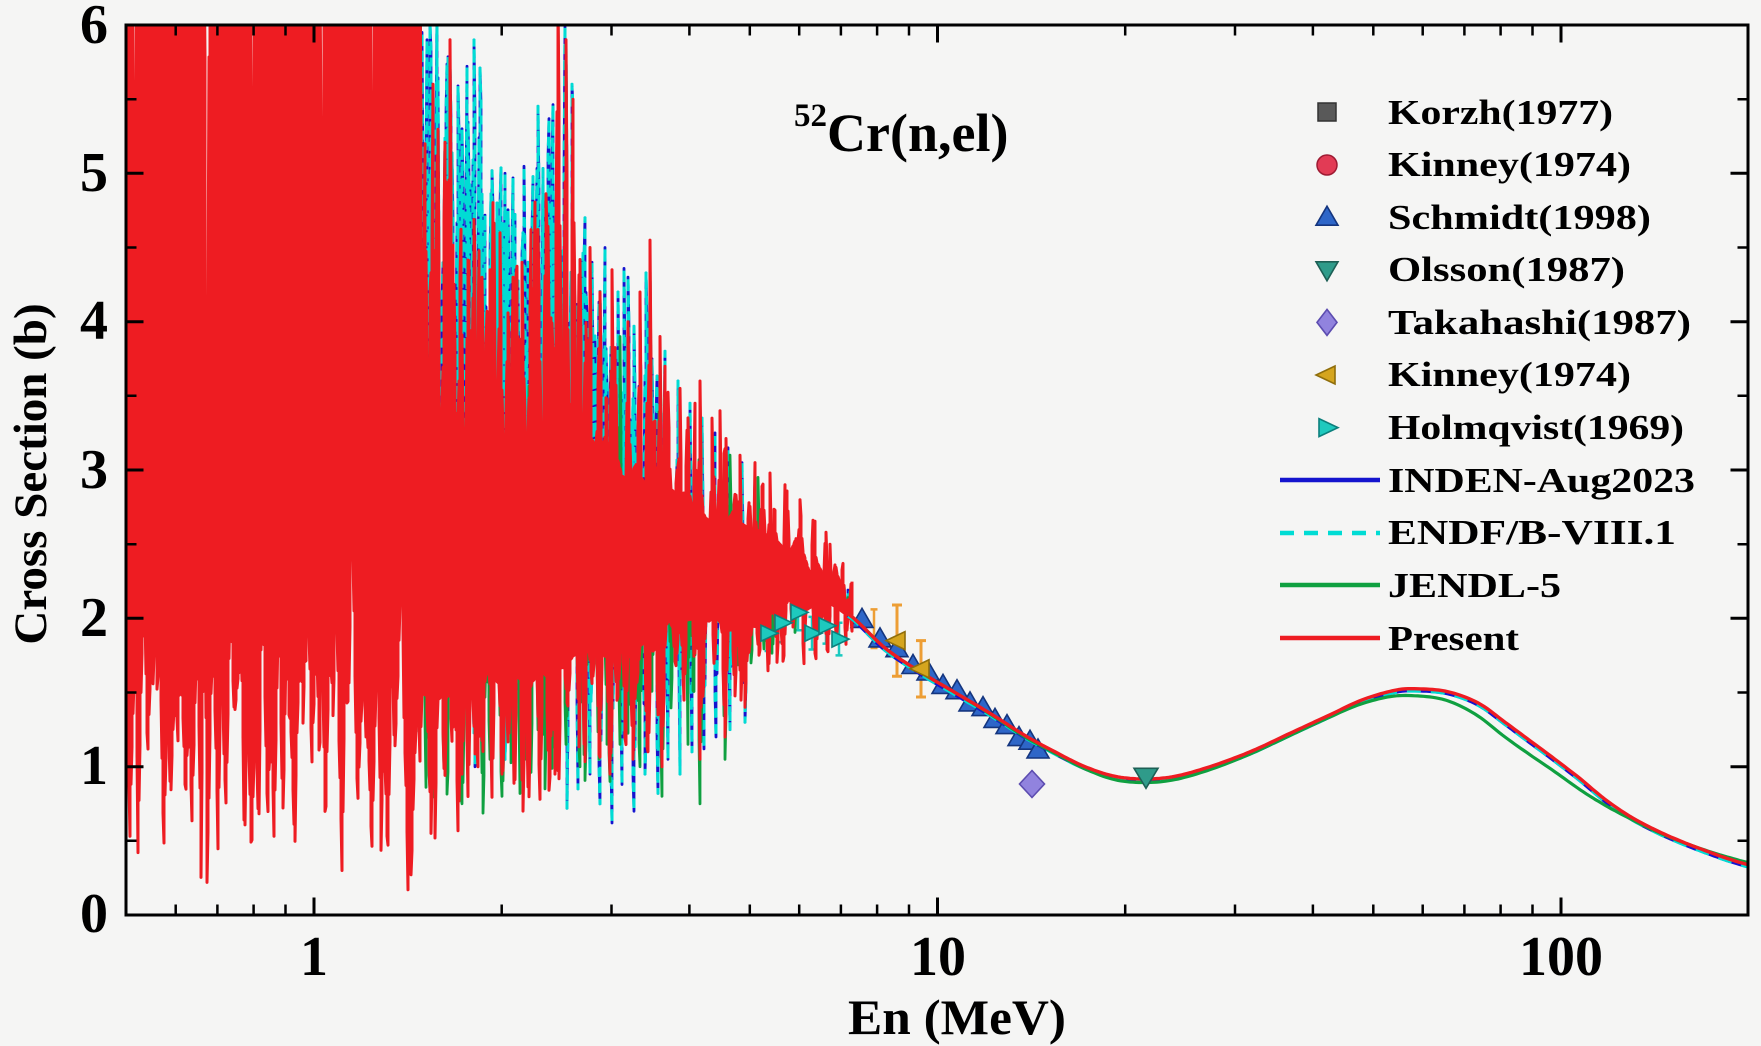 The height and width of the screenshot is (1046, 1761). I want to click on svg-text: 3, so click(94, 470).